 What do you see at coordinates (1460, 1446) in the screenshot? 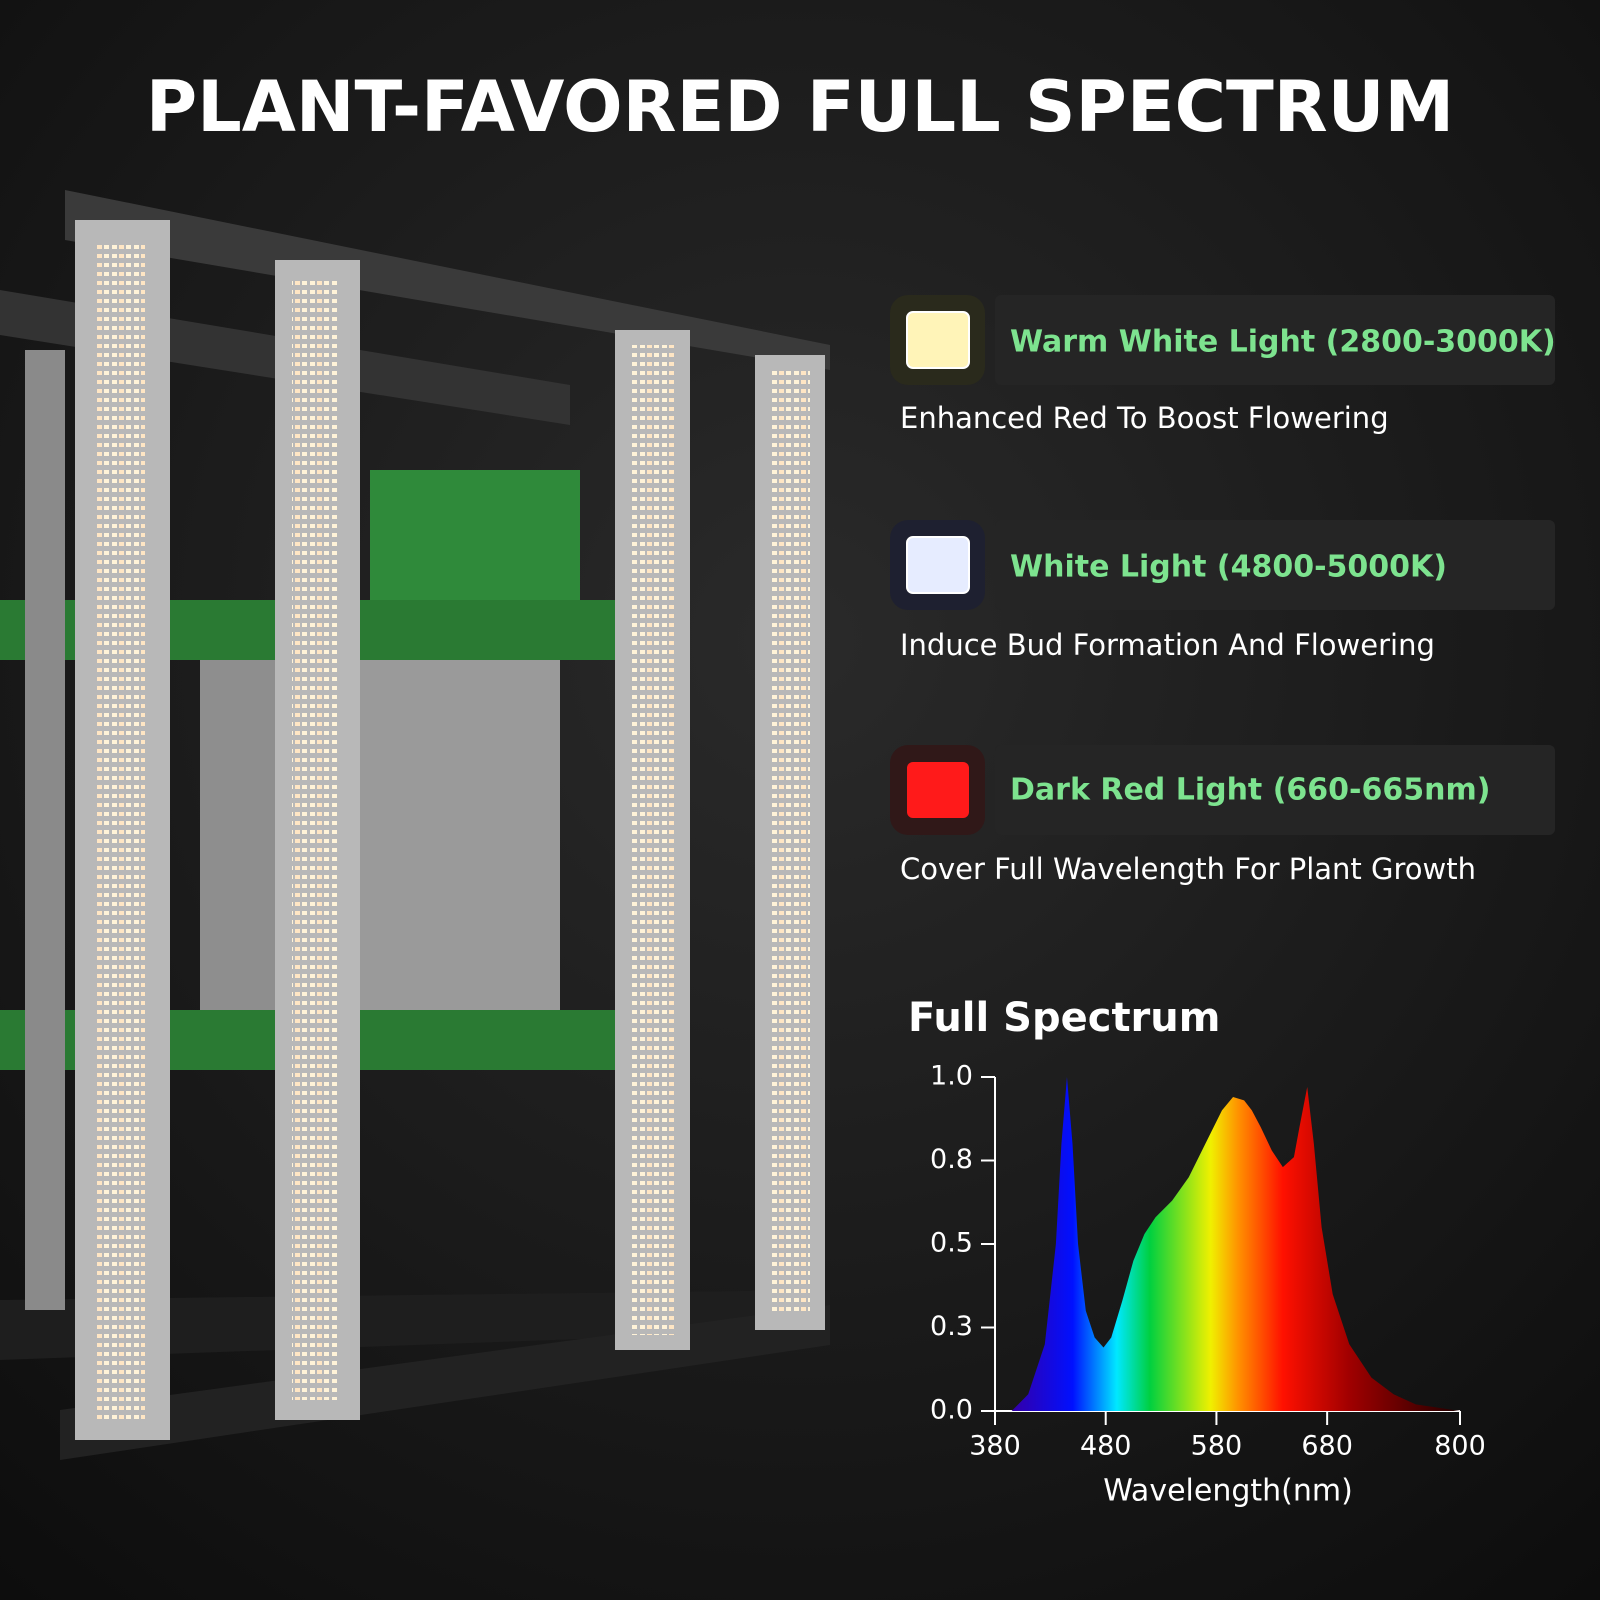
I see `x-tick-label: 800` at bounding box center [1460, 1446].